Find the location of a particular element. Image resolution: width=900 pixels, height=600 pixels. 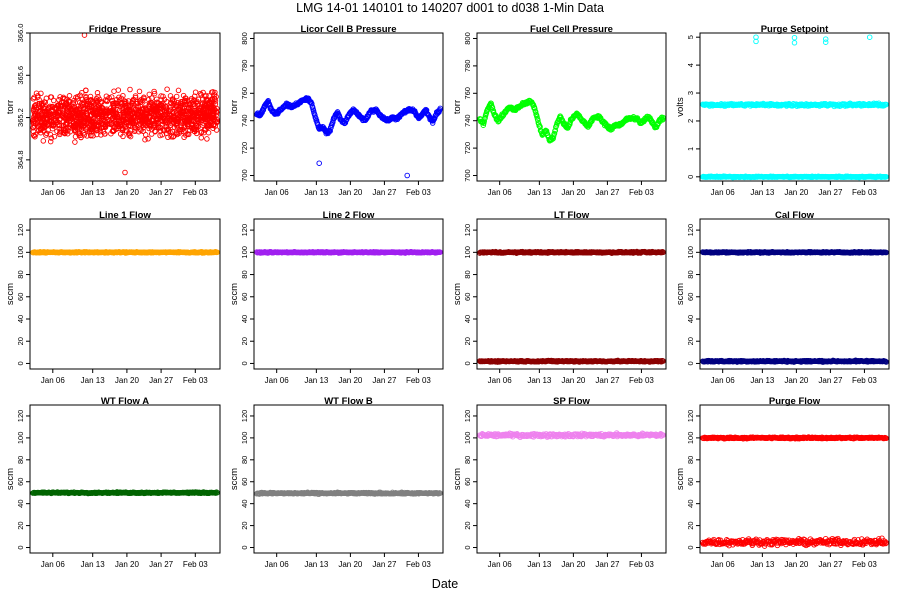

y-tick-label: 4 is located at coordinates (690, 65).